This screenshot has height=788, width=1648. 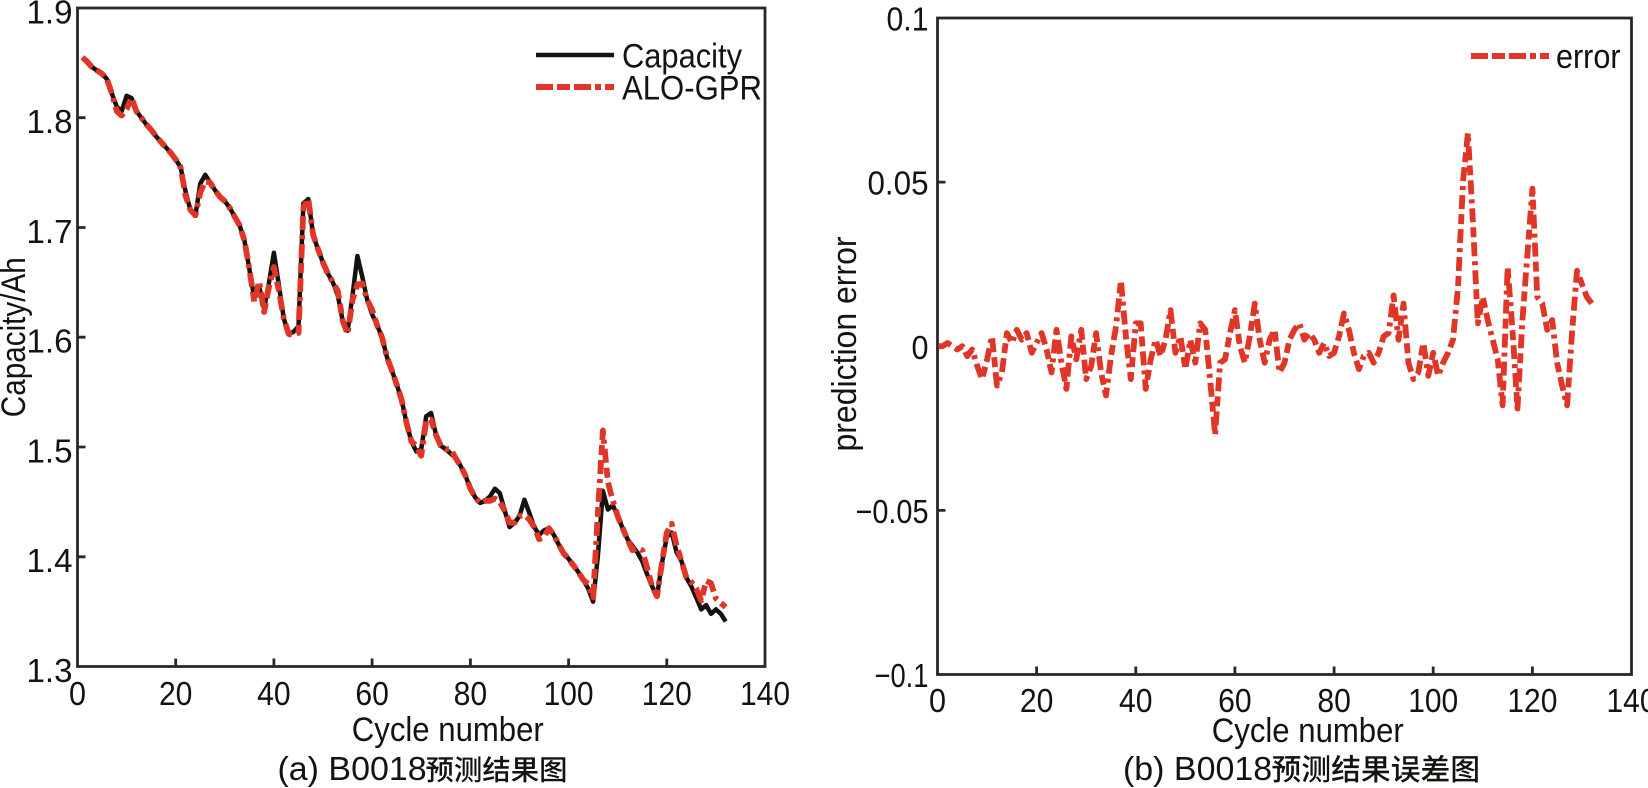 I want to click on svg-text: Capacity/Ah, so click(x=16, y=337).